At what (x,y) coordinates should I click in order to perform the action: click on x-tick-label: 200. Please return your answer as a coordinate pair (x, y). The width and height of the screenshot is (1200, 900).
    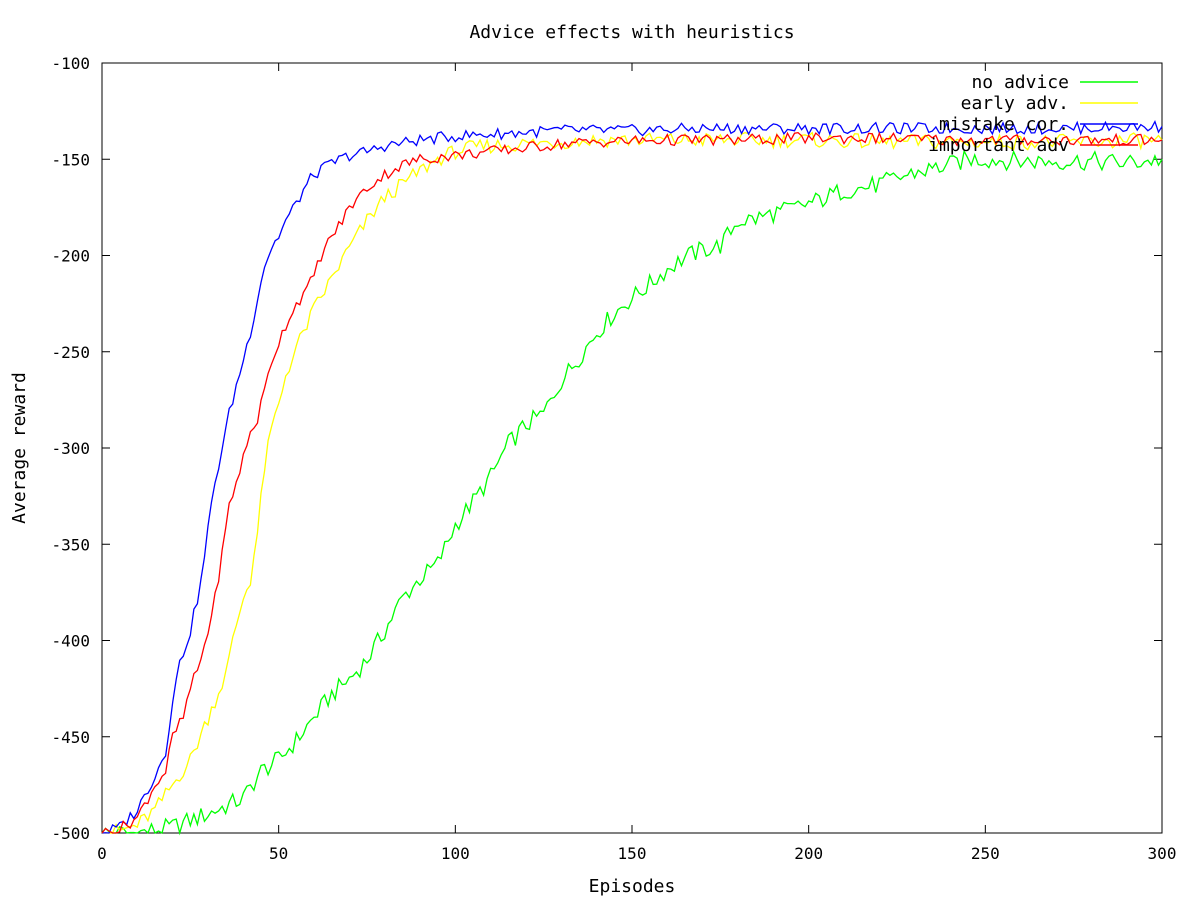
    Looking at the image, I should click on (808, 853).